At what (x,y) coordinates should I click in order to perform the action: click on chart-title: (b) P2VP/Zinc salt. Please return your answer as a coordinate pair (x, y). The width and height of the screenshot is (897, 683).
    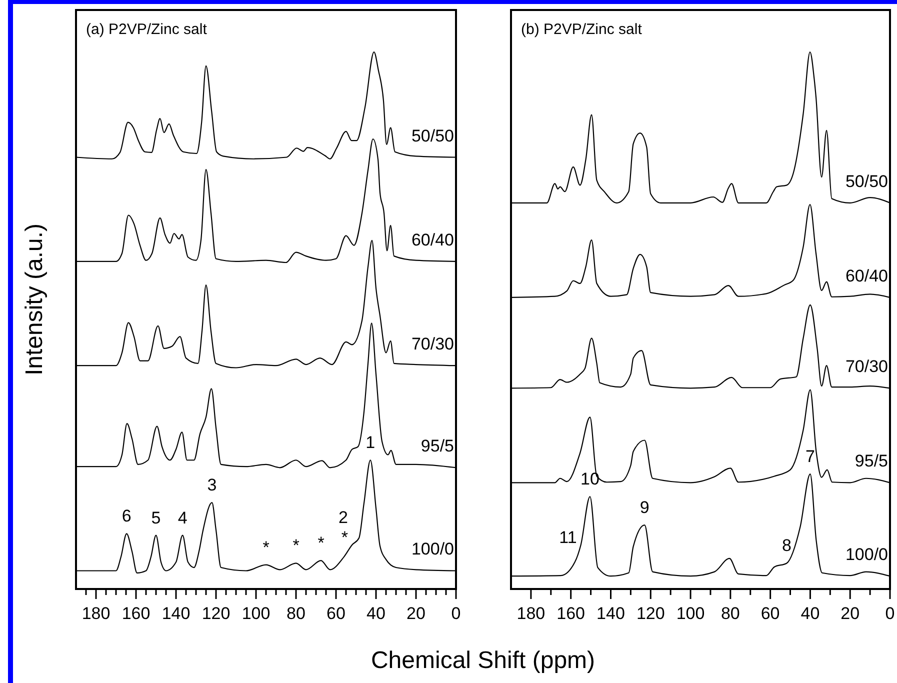
    Looking at the image, I should click on (582, 29).